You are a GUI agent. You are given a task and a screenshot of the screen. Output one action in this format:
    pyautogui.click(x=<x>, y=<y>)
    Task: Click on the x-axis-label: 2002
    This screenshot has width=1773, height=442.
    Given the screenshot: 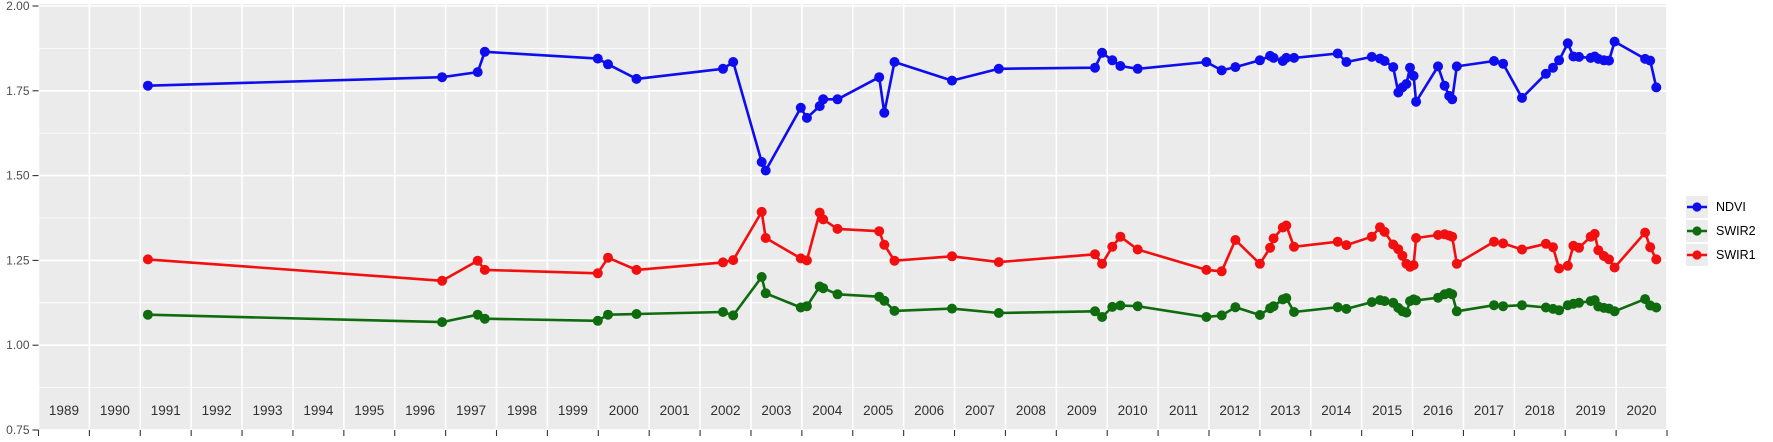 What is the action you would take?
    pyautogui.click(x=726, y=410)
    